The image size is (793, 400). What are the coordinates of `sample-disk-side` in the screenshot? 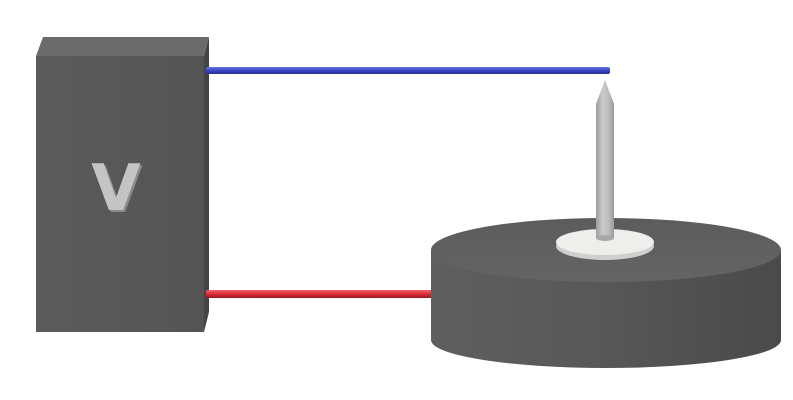 It's located at (606, 309).